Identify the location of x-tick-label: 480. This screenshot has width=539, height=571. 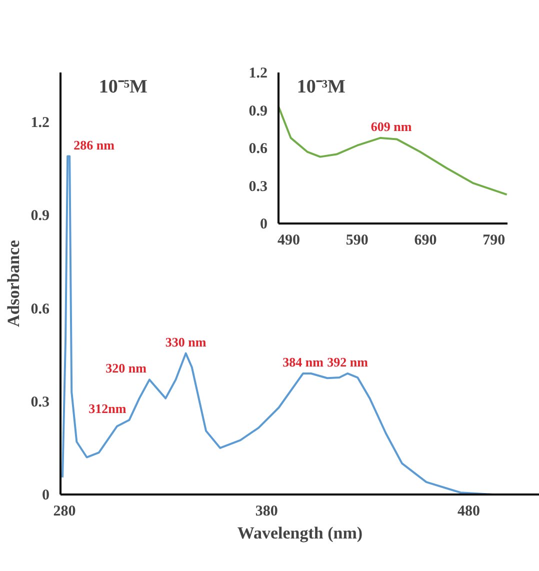
(469, 512).